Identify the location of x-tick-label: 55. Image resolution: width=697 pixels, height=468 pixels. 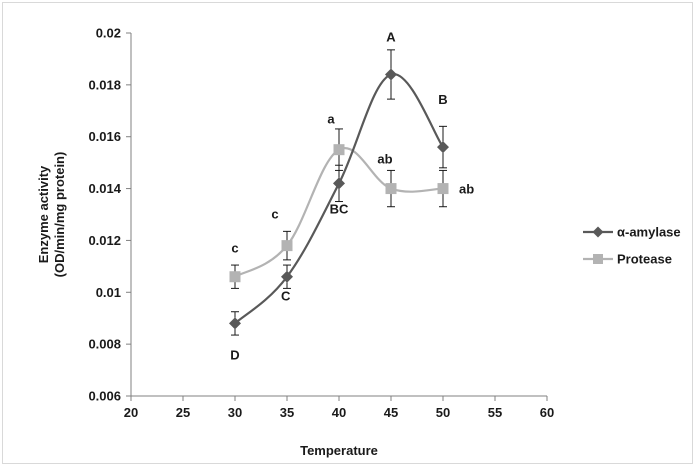
(495, 412).